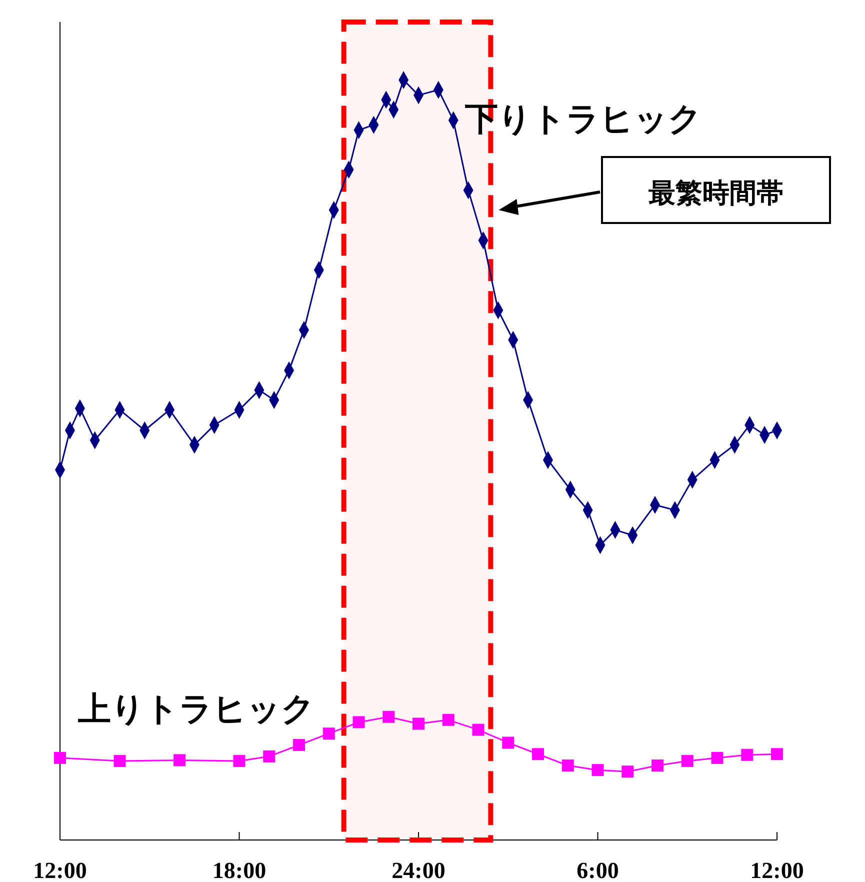 This screenshot has height=882, width=865. Describe the element at coordinates (419, 870) in the screenshot. I see `x-tick-label: 24:00` at that location.